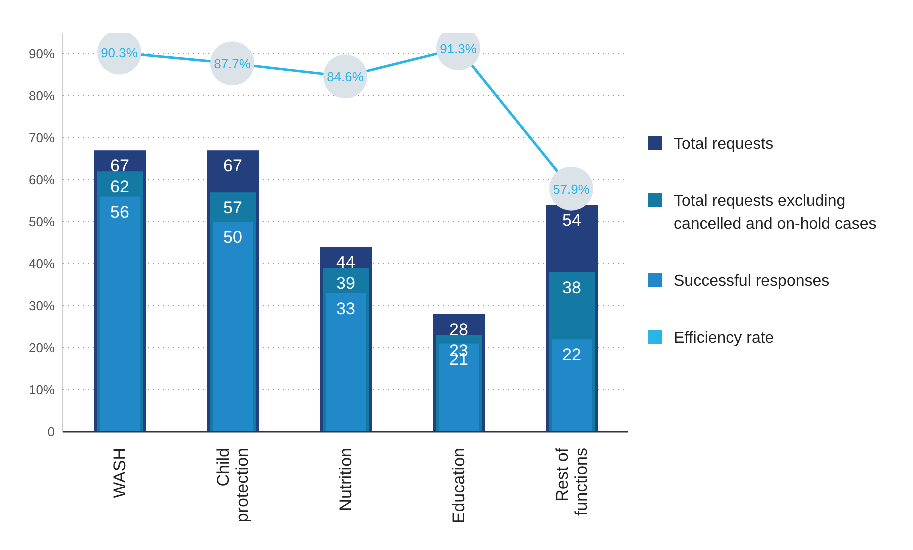  Describe the element at coordinates (572, 288) in the screenshot. I see `data-label: 38` at that location.